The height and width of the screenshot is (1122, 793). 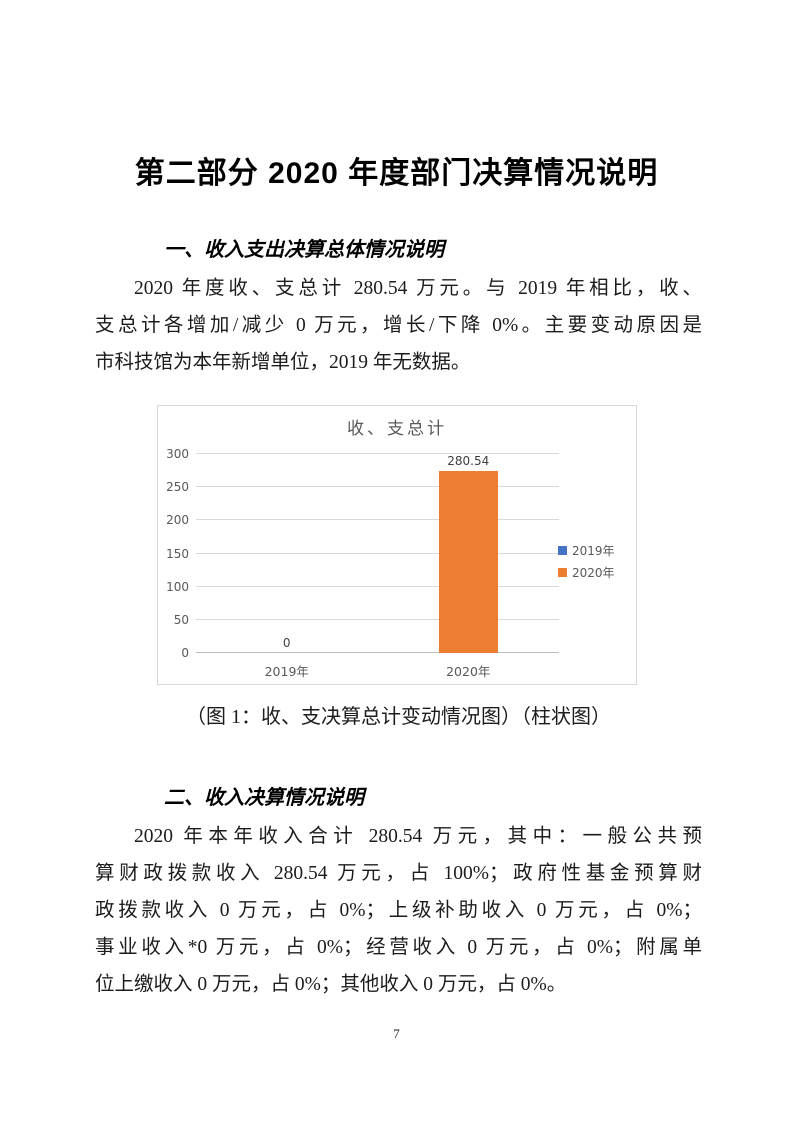 What do you see at coordinates (396, 1033) in the screenshot?
I see `page-number: 7` at bounding box center [396, 1033].